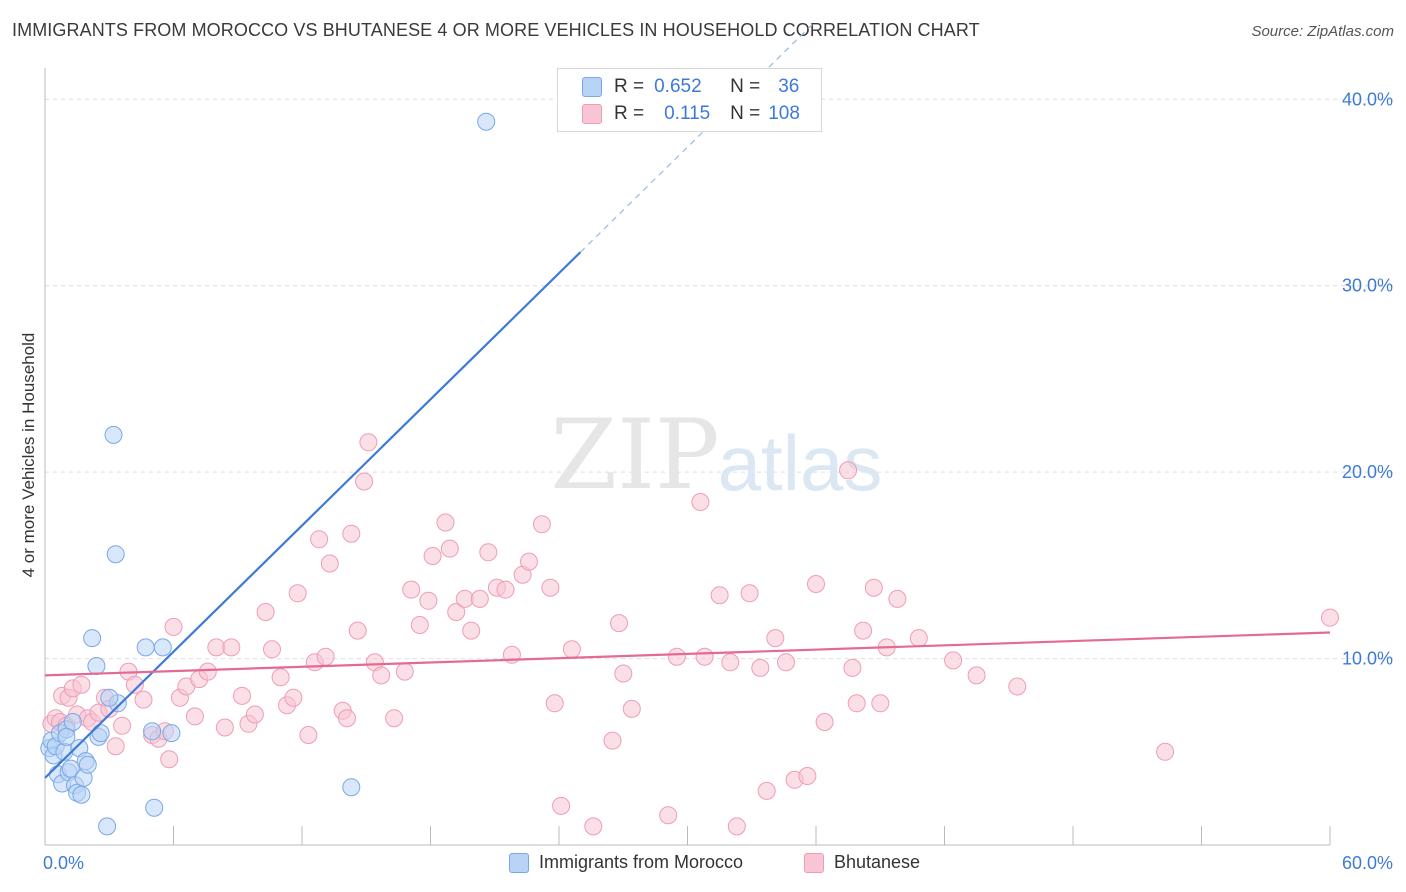 The height and width of the screenshot is (892, 1406). Describe the element at coordinates (634, 455) in the screenshot. I see `watermark-zip: ZIP` at that location.